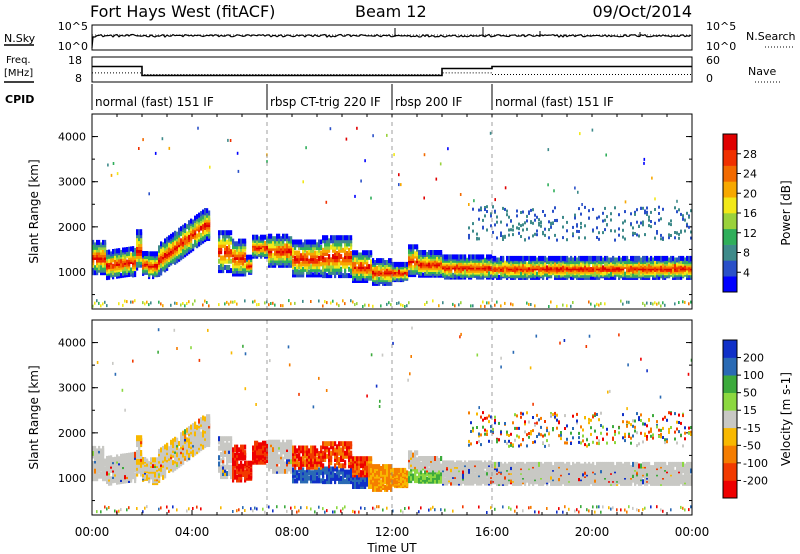 The image size is (800, 554). I want to click on time-tick-label: 12:00, so click(392, 532).